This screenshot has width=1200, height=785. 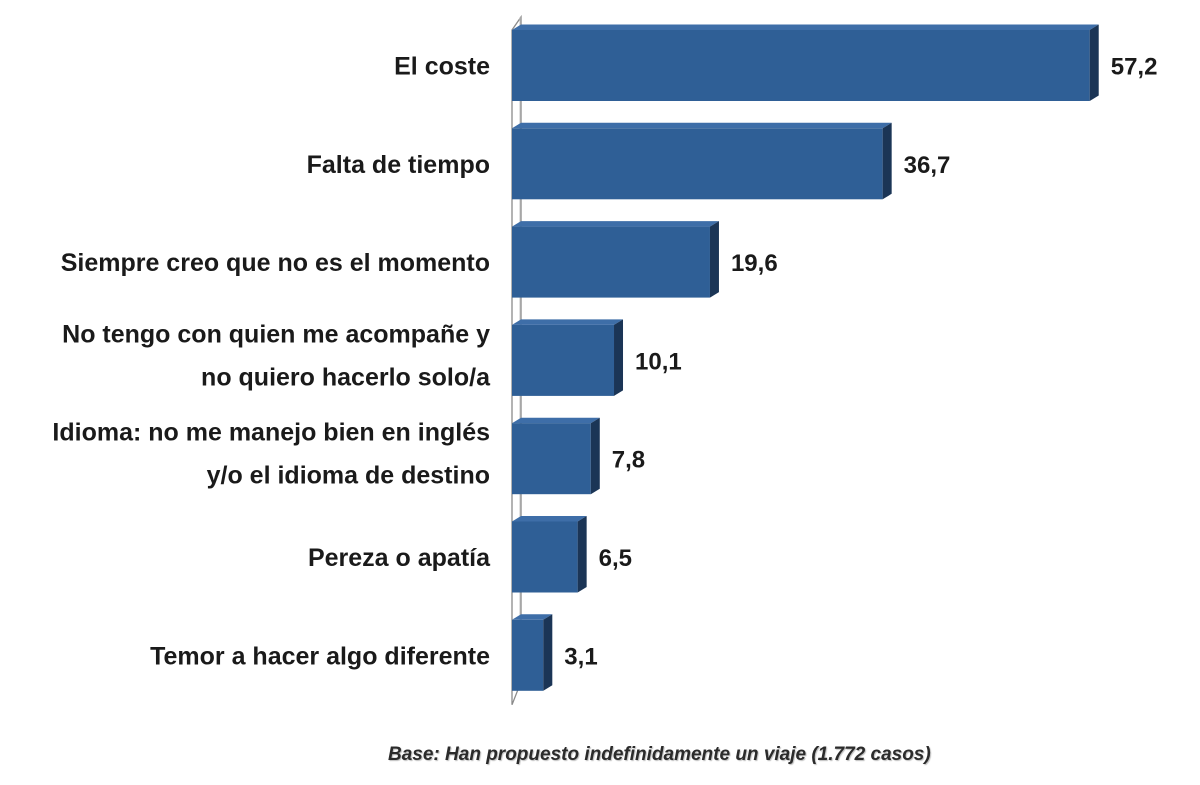 I want to click on value-label: 6,5, so click(x=615, y=558).